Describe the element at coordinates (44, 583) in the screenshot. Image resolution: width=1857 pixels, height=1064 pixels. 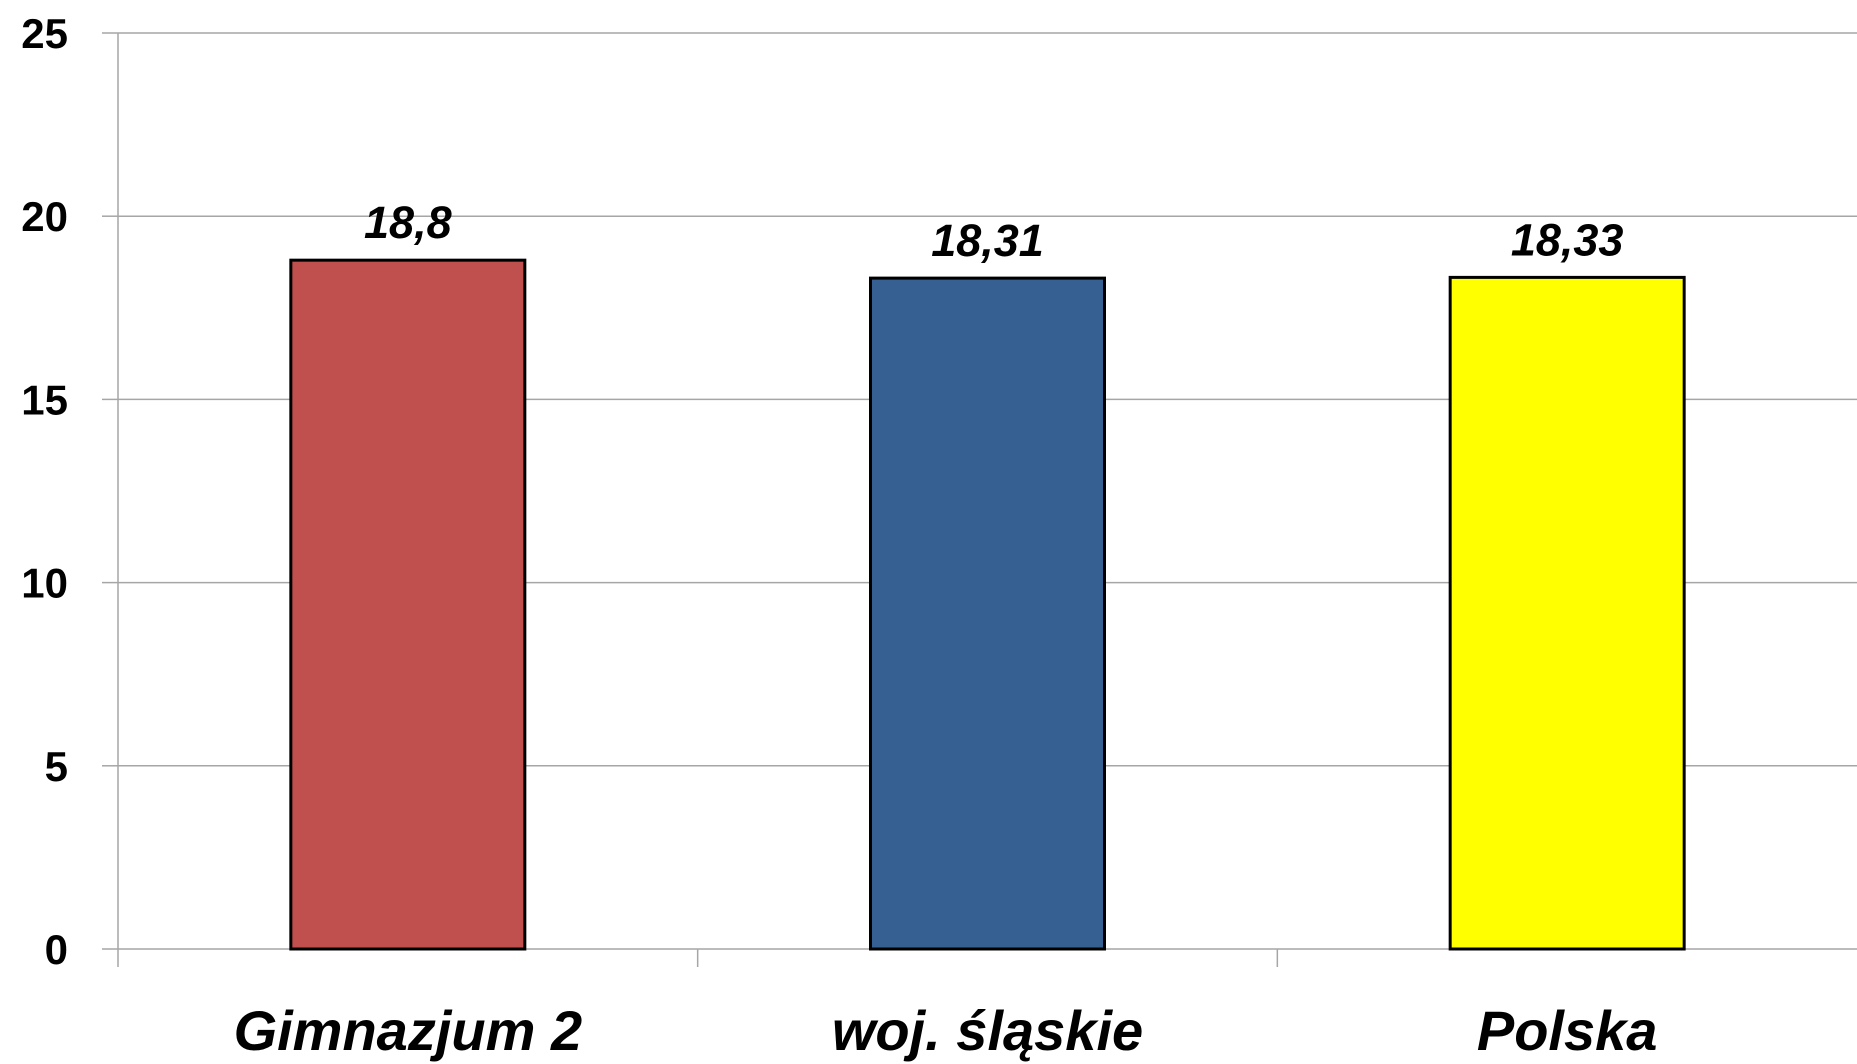
I see `y-tick-label: 10` at that location.